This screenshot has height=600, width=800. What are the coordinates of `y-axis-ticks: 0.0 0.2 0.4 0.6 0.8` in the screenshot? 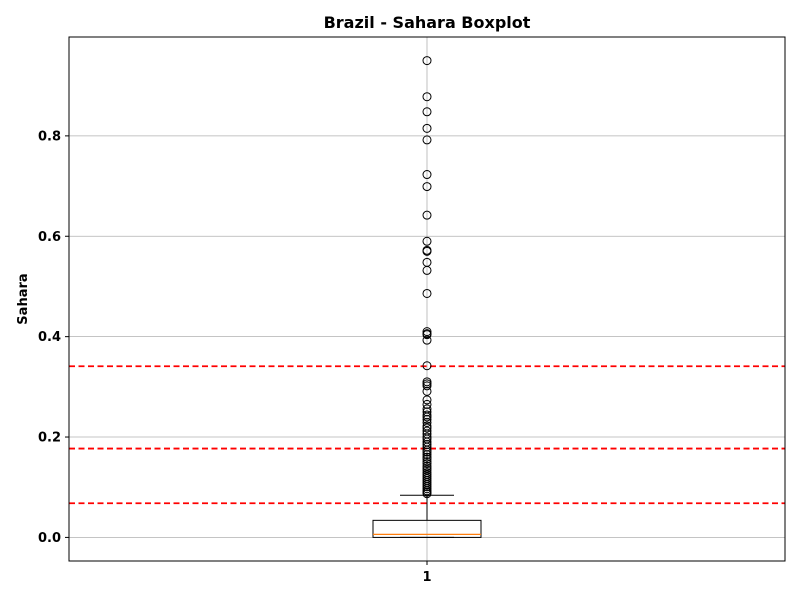 It's located at (53, 337).